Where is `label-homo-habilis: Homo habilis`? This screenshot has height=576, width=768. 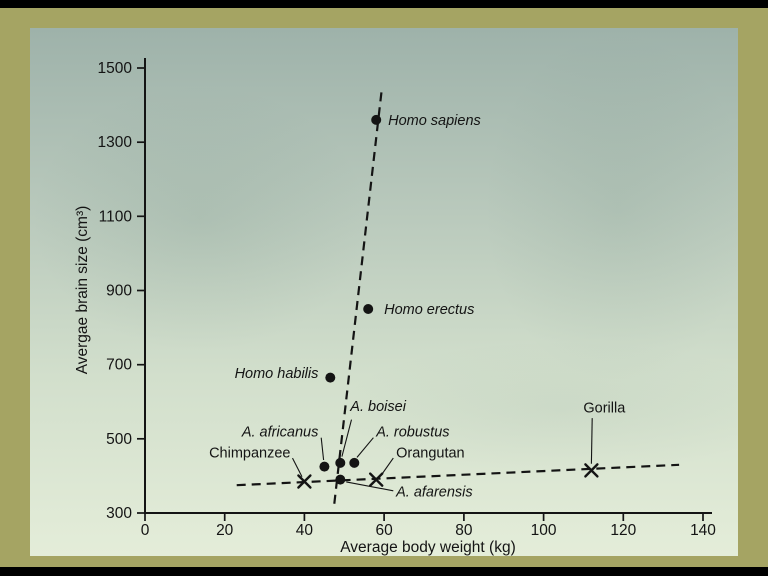
label-homo-habilis: Homo habilis is located at coordinates (277, 374).